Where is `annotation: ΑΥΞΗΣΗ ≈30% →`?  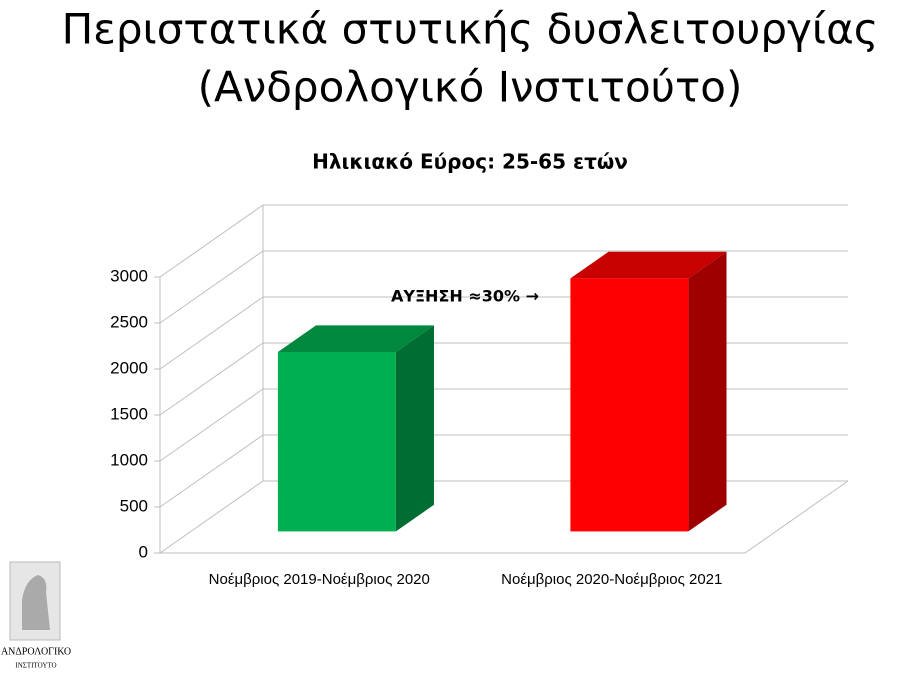 annotation: ΑΥΞΗΣΗ ≈30% → is located at coordinates (465, 296).